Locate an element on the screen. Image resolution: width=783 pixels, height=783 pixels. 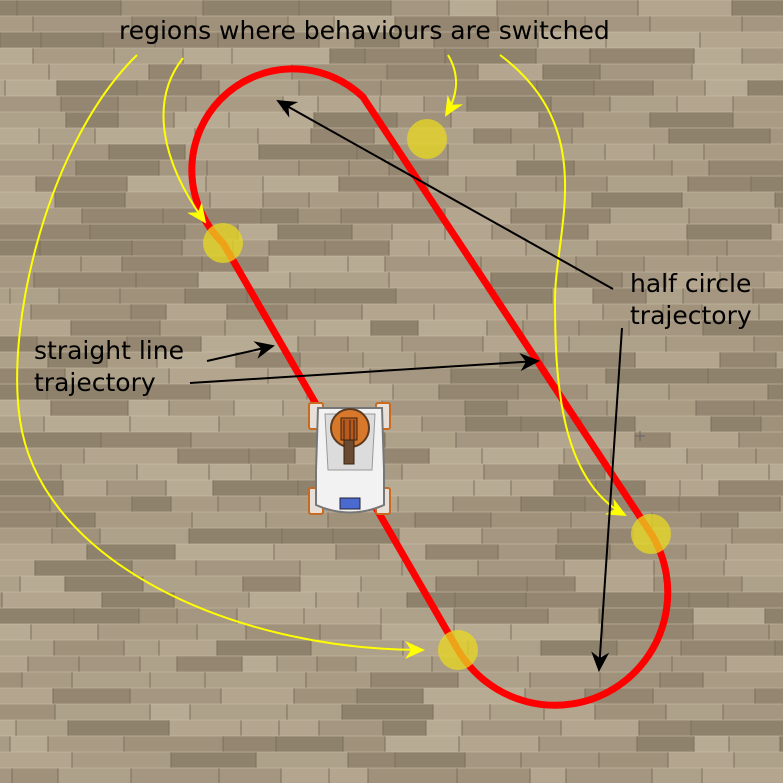
half-circle-label: half circle is located at coordinates (691, 283).